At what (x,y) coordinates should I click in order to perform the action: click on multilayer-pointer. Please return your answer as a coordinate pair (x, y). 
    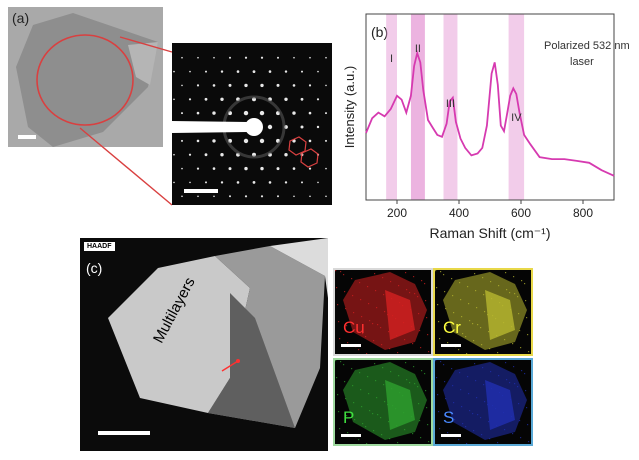
    Looking at the image, I should click on (230, 366).